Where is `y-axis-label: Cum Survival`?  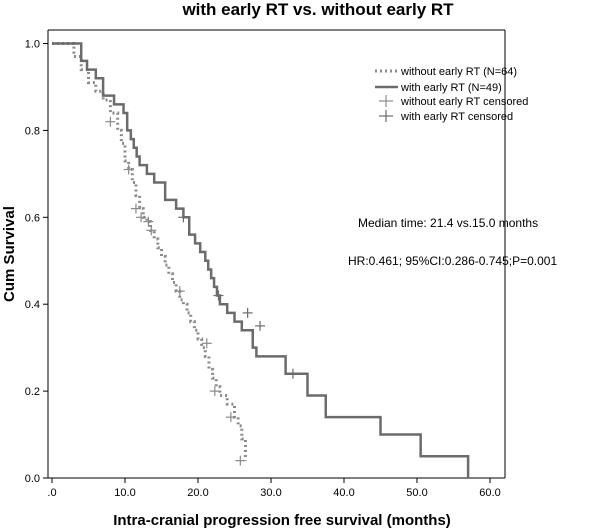 y-axis-label: Cum Survival is located at coordinates (9, 254).